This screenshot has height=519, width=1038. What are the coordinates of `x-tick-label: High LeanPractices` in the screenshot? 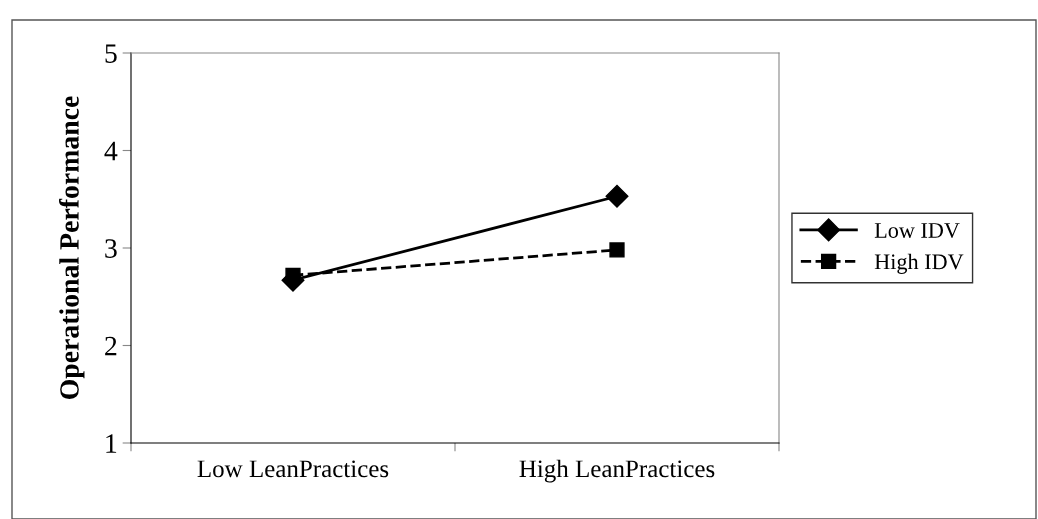 It's located at (617, 471).